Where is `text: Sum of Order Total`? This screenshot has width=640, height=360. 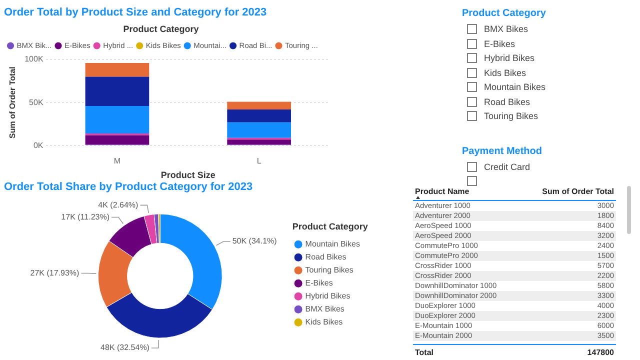 text: Sum of Order Total is located at coordinates (578, 191).